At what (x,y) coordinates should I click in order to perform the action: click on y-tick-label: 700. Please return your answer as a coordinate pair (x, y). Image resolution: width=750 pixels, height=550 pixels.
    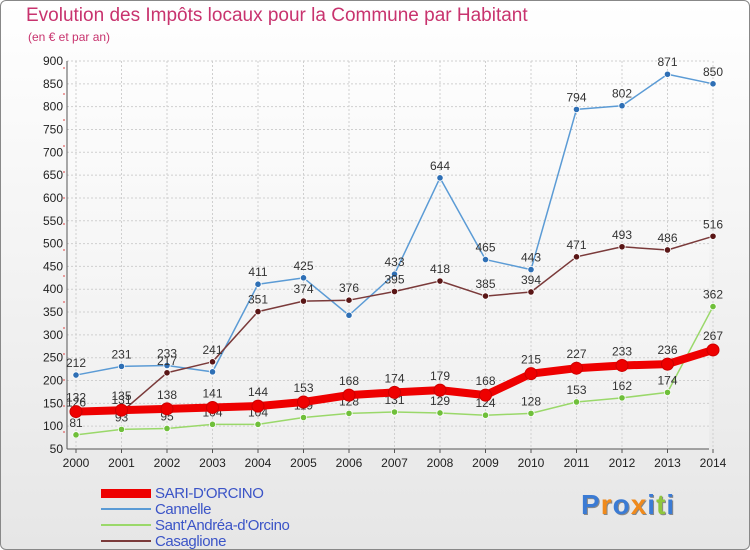
    Looking at the image, I should click on (53, 152).